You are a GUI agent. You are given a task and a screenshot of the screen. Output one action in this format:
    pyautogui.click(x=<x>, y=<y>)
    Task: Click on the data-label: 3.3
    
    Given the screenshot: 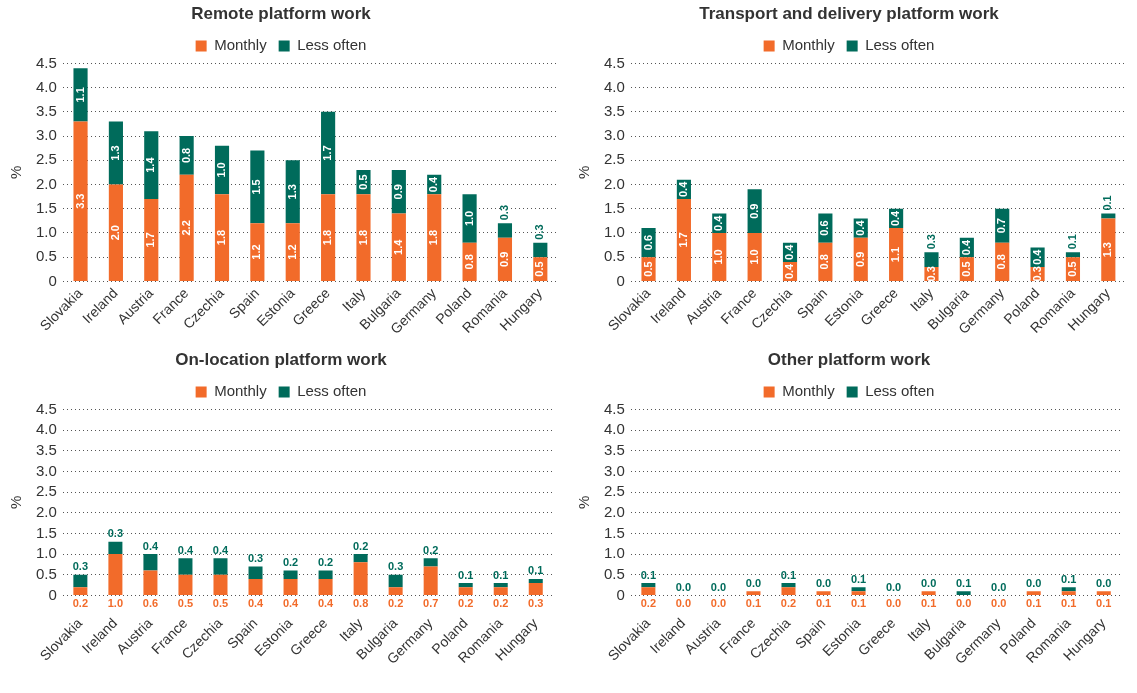 What is the action you would take?
    pyautogui.click(x=79, y=201)
    